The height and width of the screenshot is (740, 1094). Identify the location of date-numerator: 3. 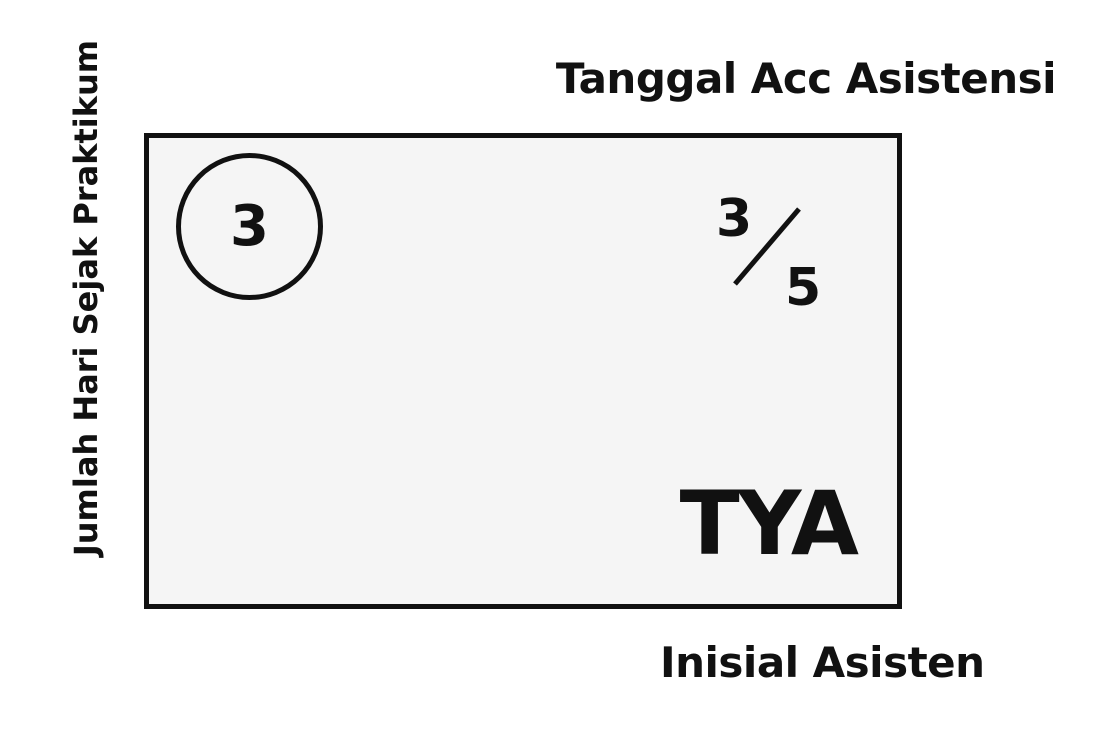
(734, 219).